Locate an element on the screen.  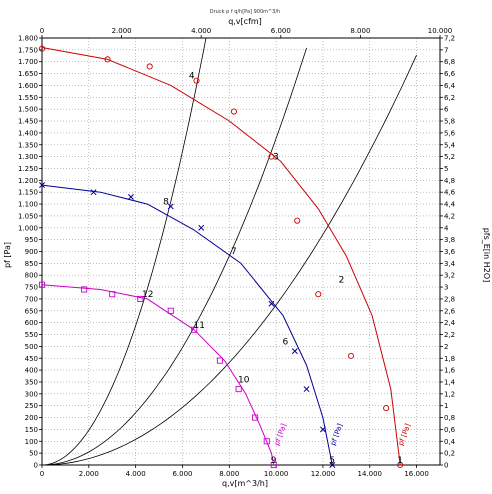
operating-point-label: 6 is located at coordinates (285, 342).